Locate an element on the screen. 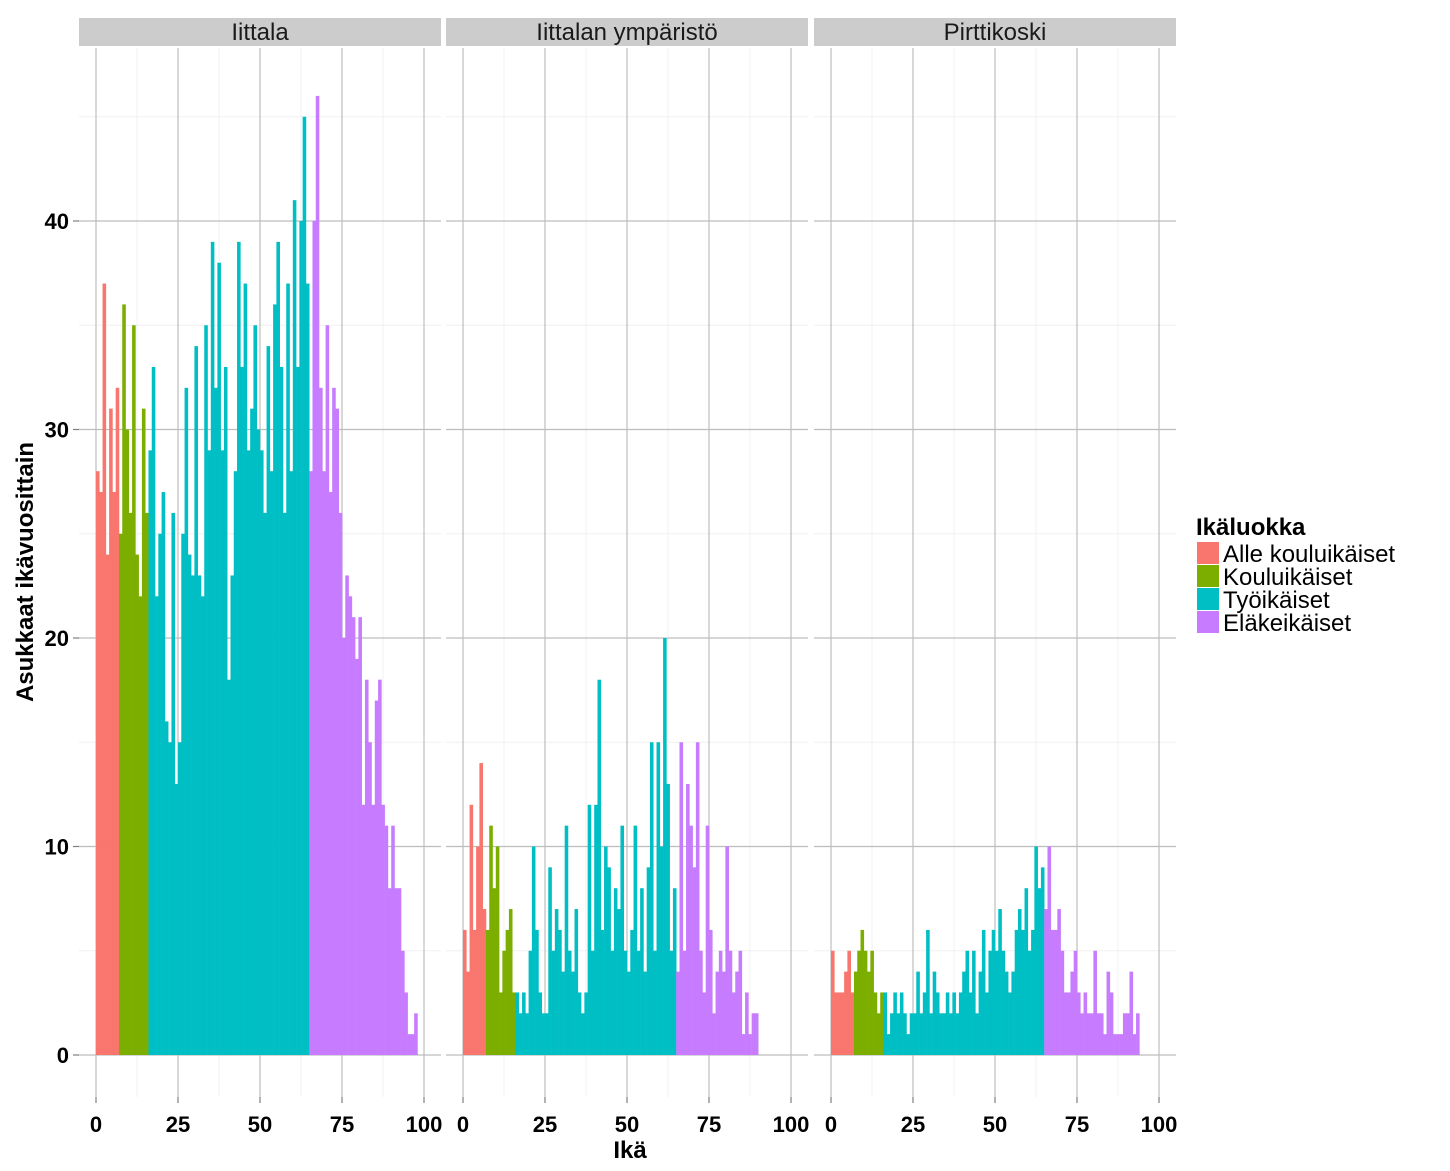  y-tick-label: 30 is located at coordinates (57, 430).